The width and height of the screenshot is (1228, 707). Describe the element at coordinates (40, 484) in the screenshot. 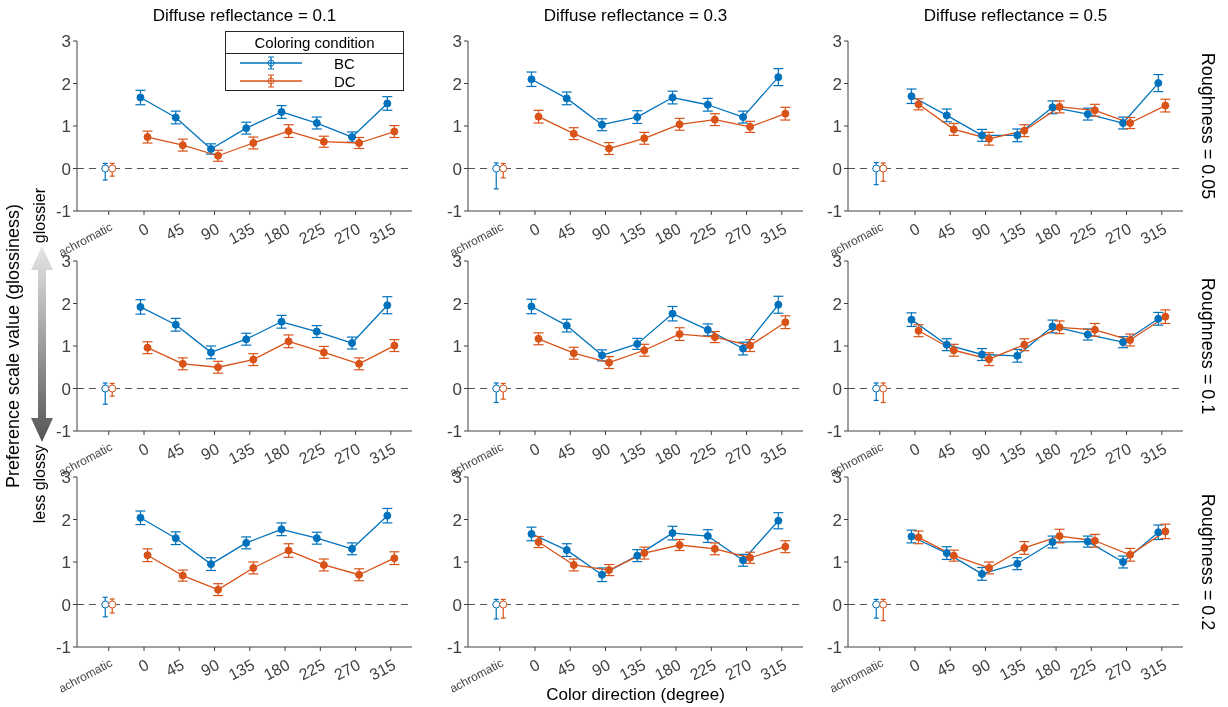

I see `text: less glossy` at that location.